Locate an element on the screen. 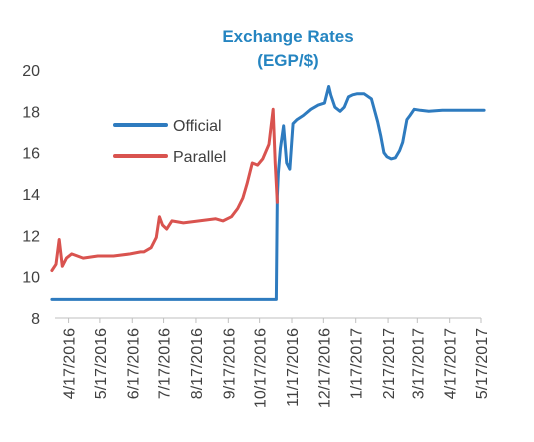 This screenshot has width=534, height=442. x-tick-label: 9/17/2016 is located at coordinates (229, 363).